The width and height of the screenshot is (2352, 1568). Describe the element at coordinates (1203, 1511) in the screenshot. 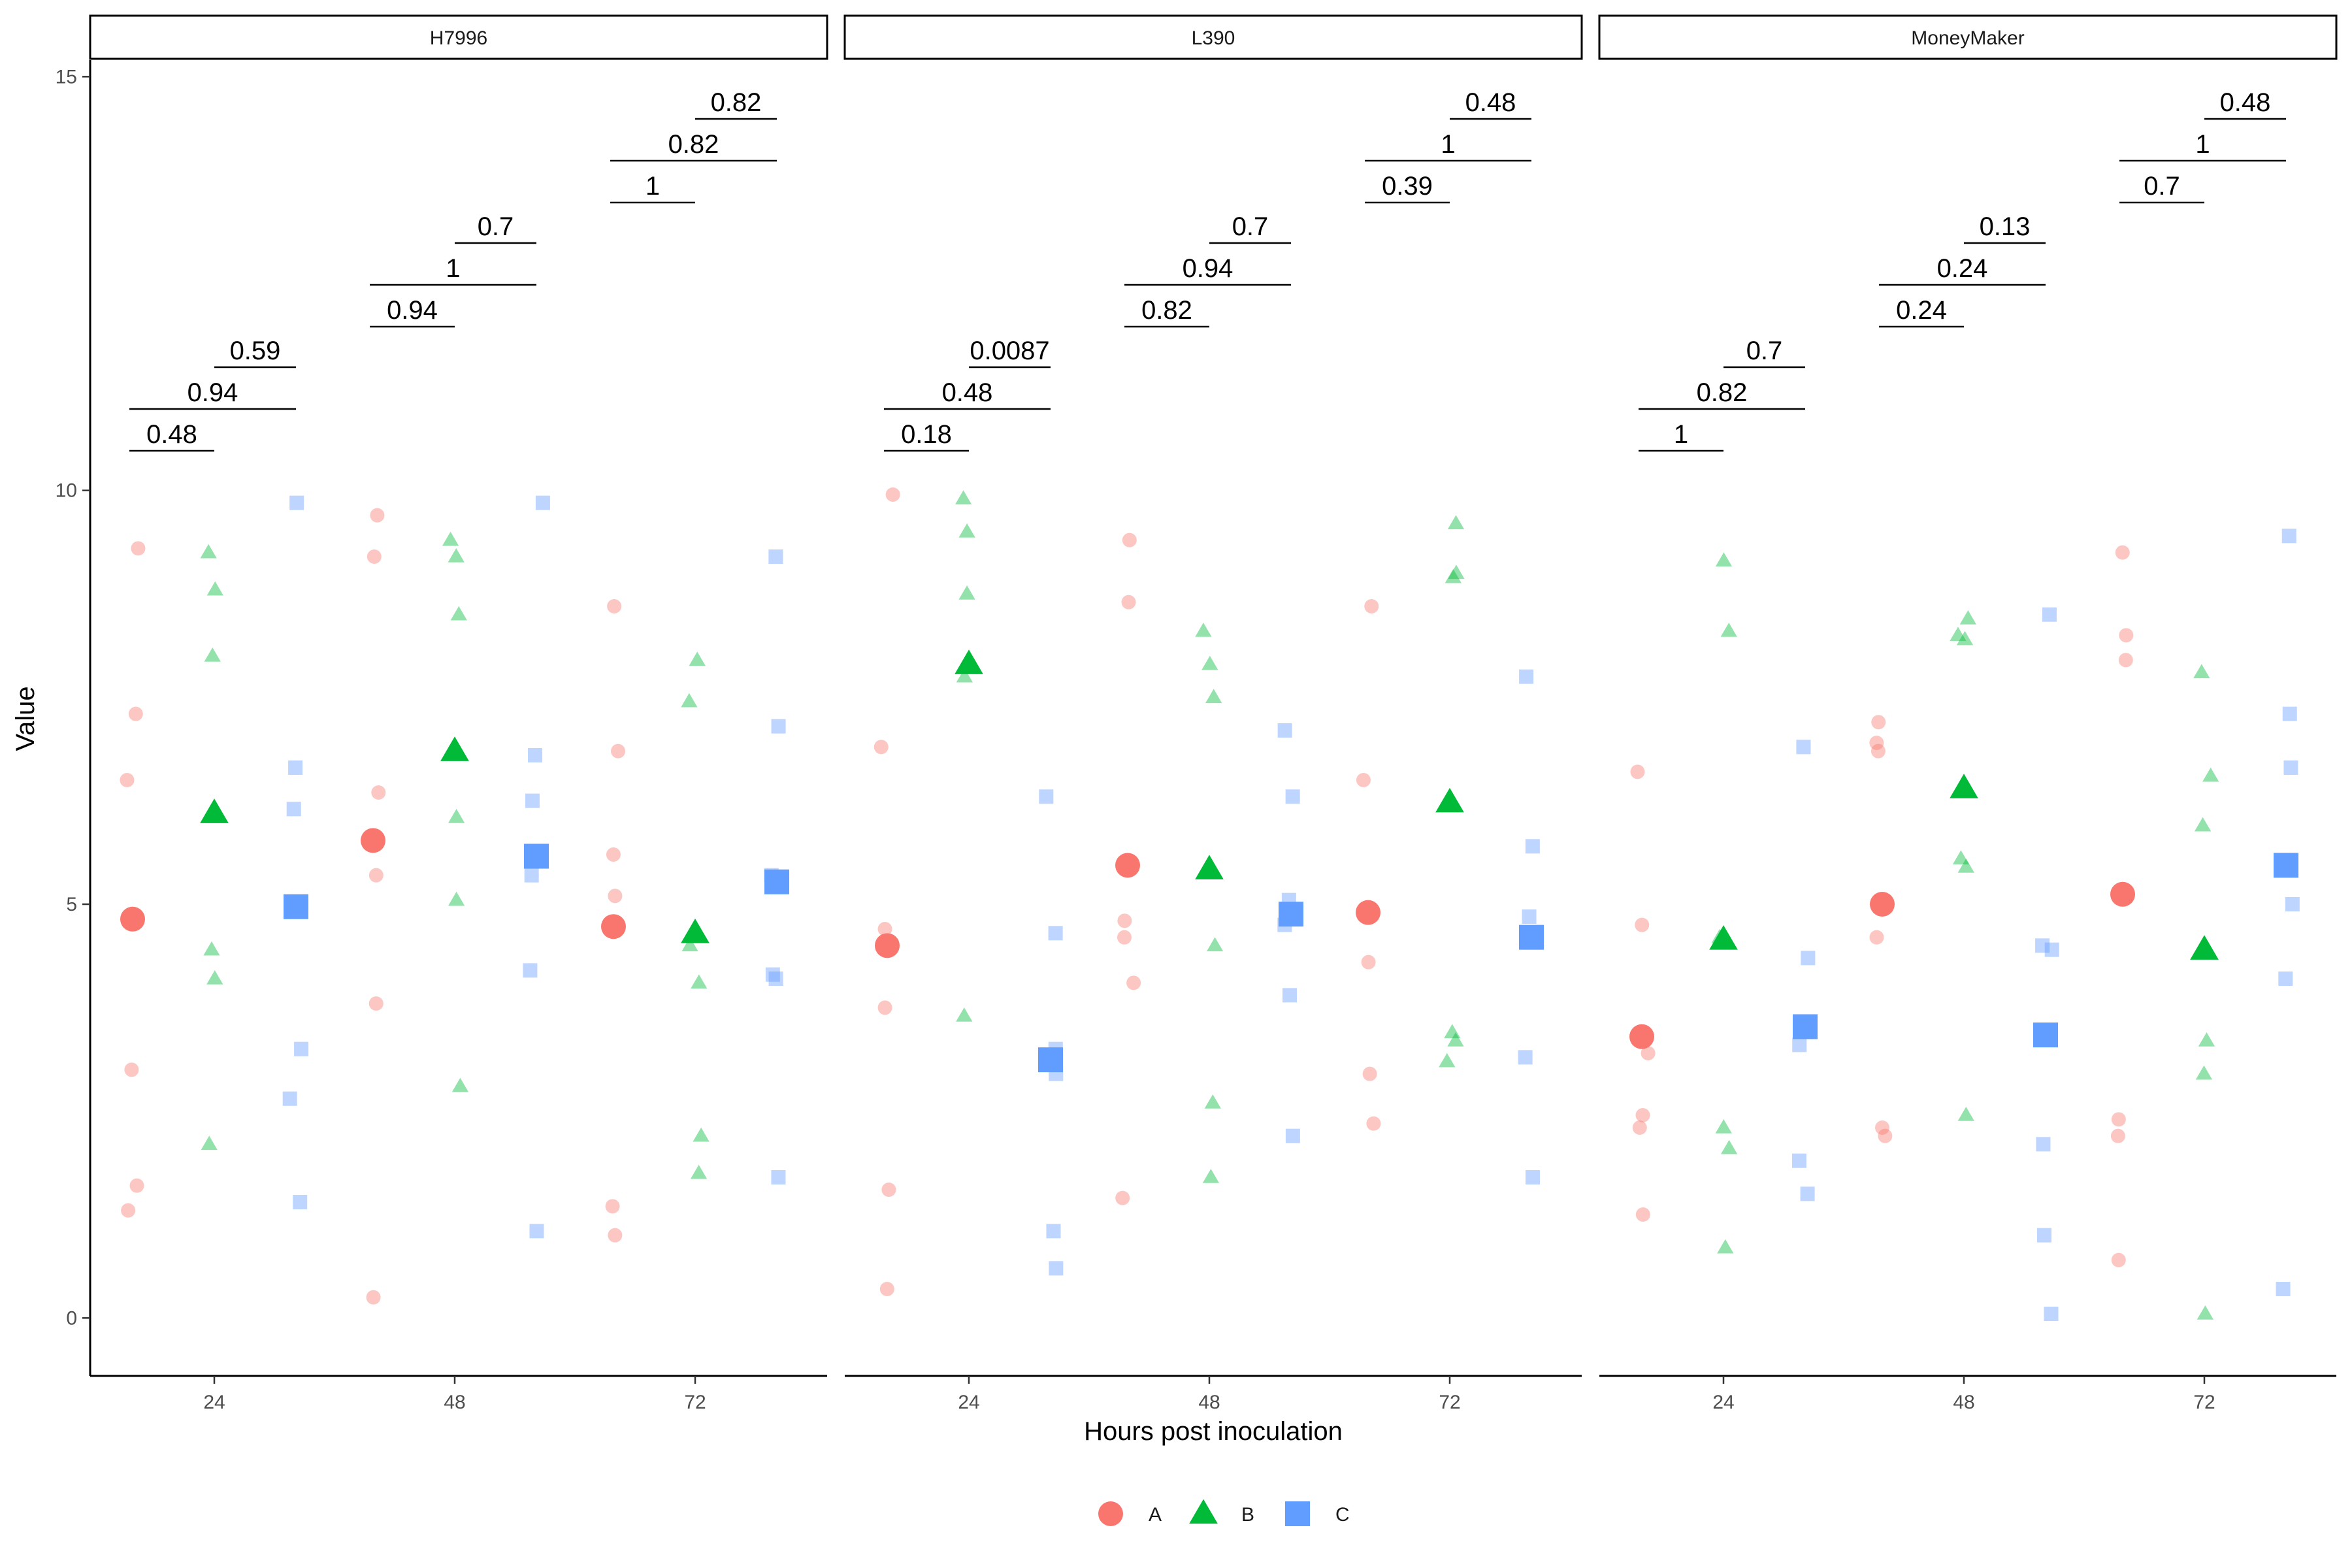

I see `legend-key-b` at that location.